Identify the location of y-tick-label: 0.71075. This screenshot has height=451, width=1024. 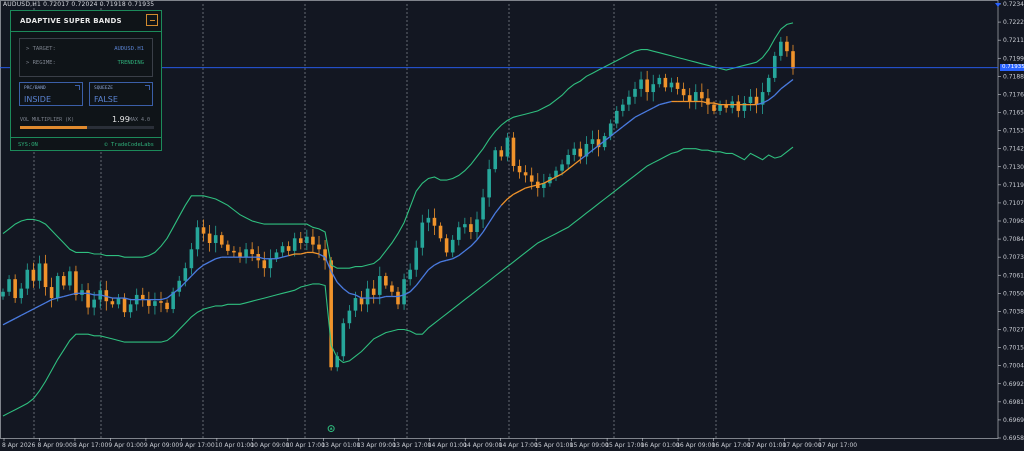
(1013, 203).